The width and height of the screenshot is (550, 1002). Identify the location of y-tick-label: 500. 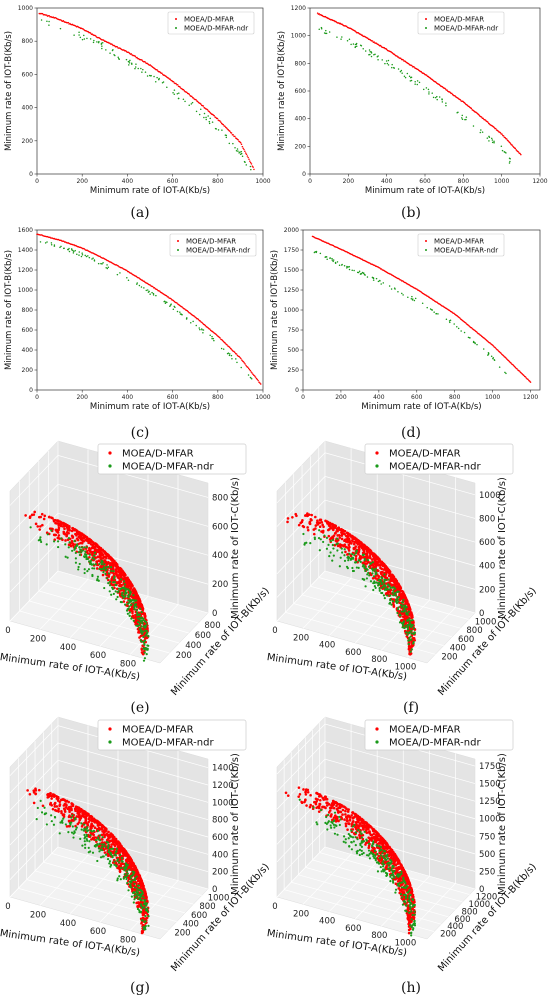
(294, 350).